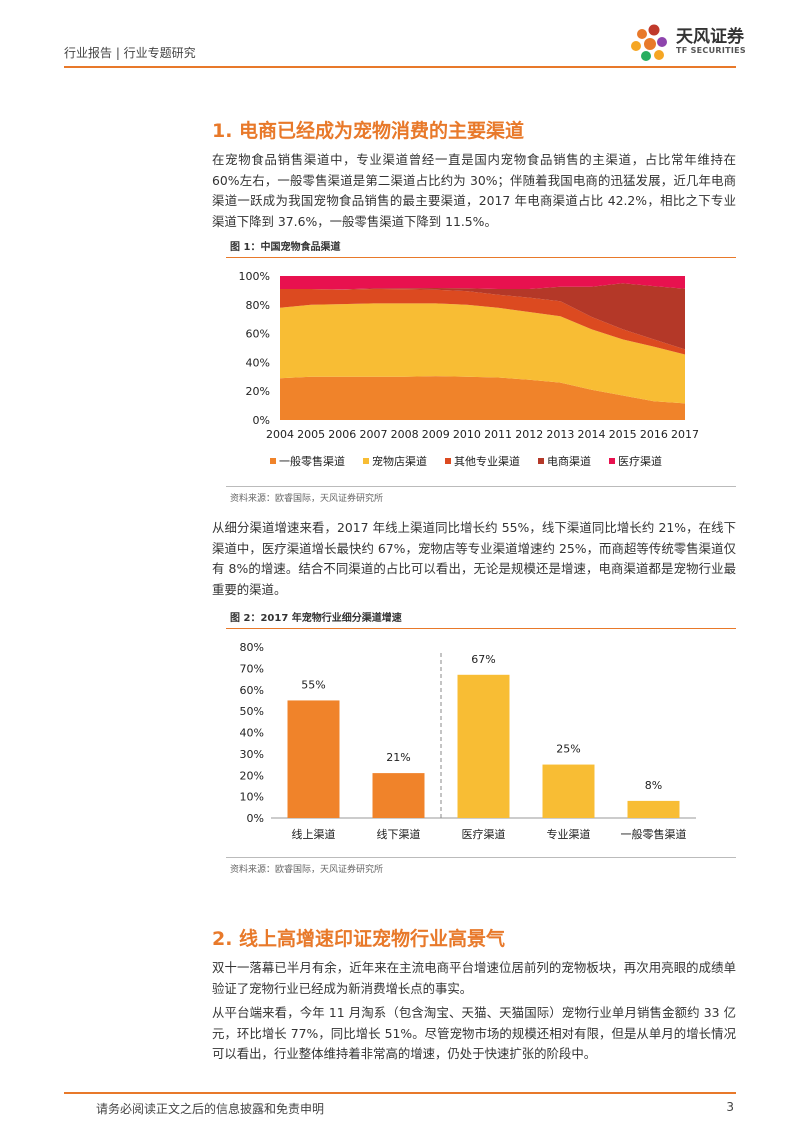 This screenshot has height=1132, width=800. I want to click on legend-label-3: 电商渠道, so click(569, 461).